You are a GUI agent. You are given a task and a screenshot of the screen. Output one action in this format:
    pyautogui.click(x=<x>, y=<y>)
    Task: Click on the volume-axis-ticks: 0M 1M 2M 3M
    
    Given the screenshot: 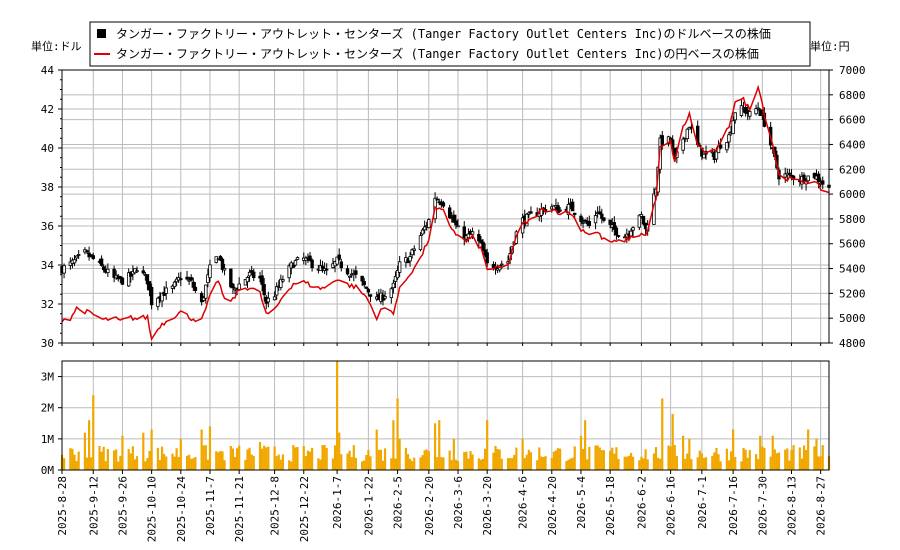 What is the action you would take?
    pyautogui.click(x=51, y=424)
    